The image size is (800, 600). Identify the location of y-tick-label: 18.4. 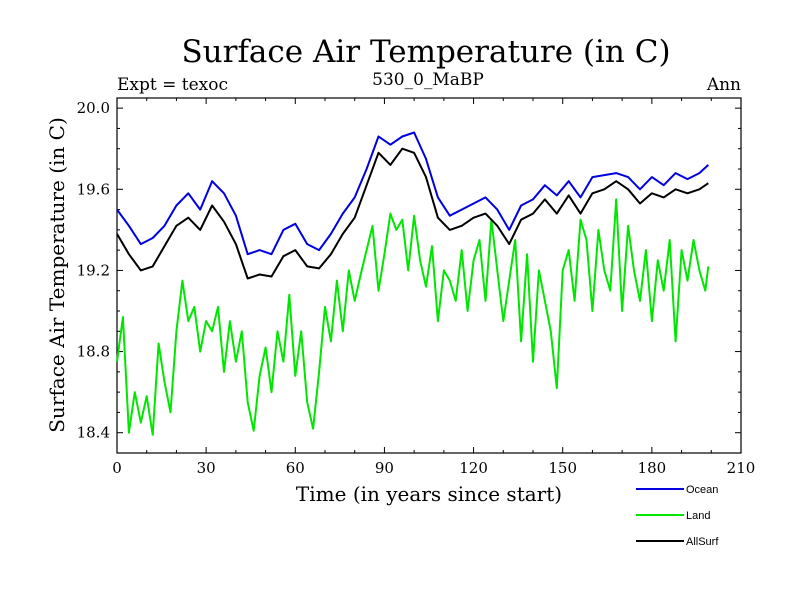
(93, 433).